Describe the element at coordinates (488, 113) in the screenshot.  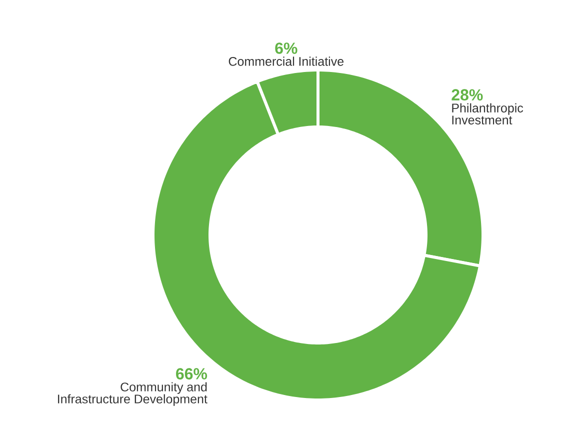
I see `slice-label: Philanthropic Investment` at that location.